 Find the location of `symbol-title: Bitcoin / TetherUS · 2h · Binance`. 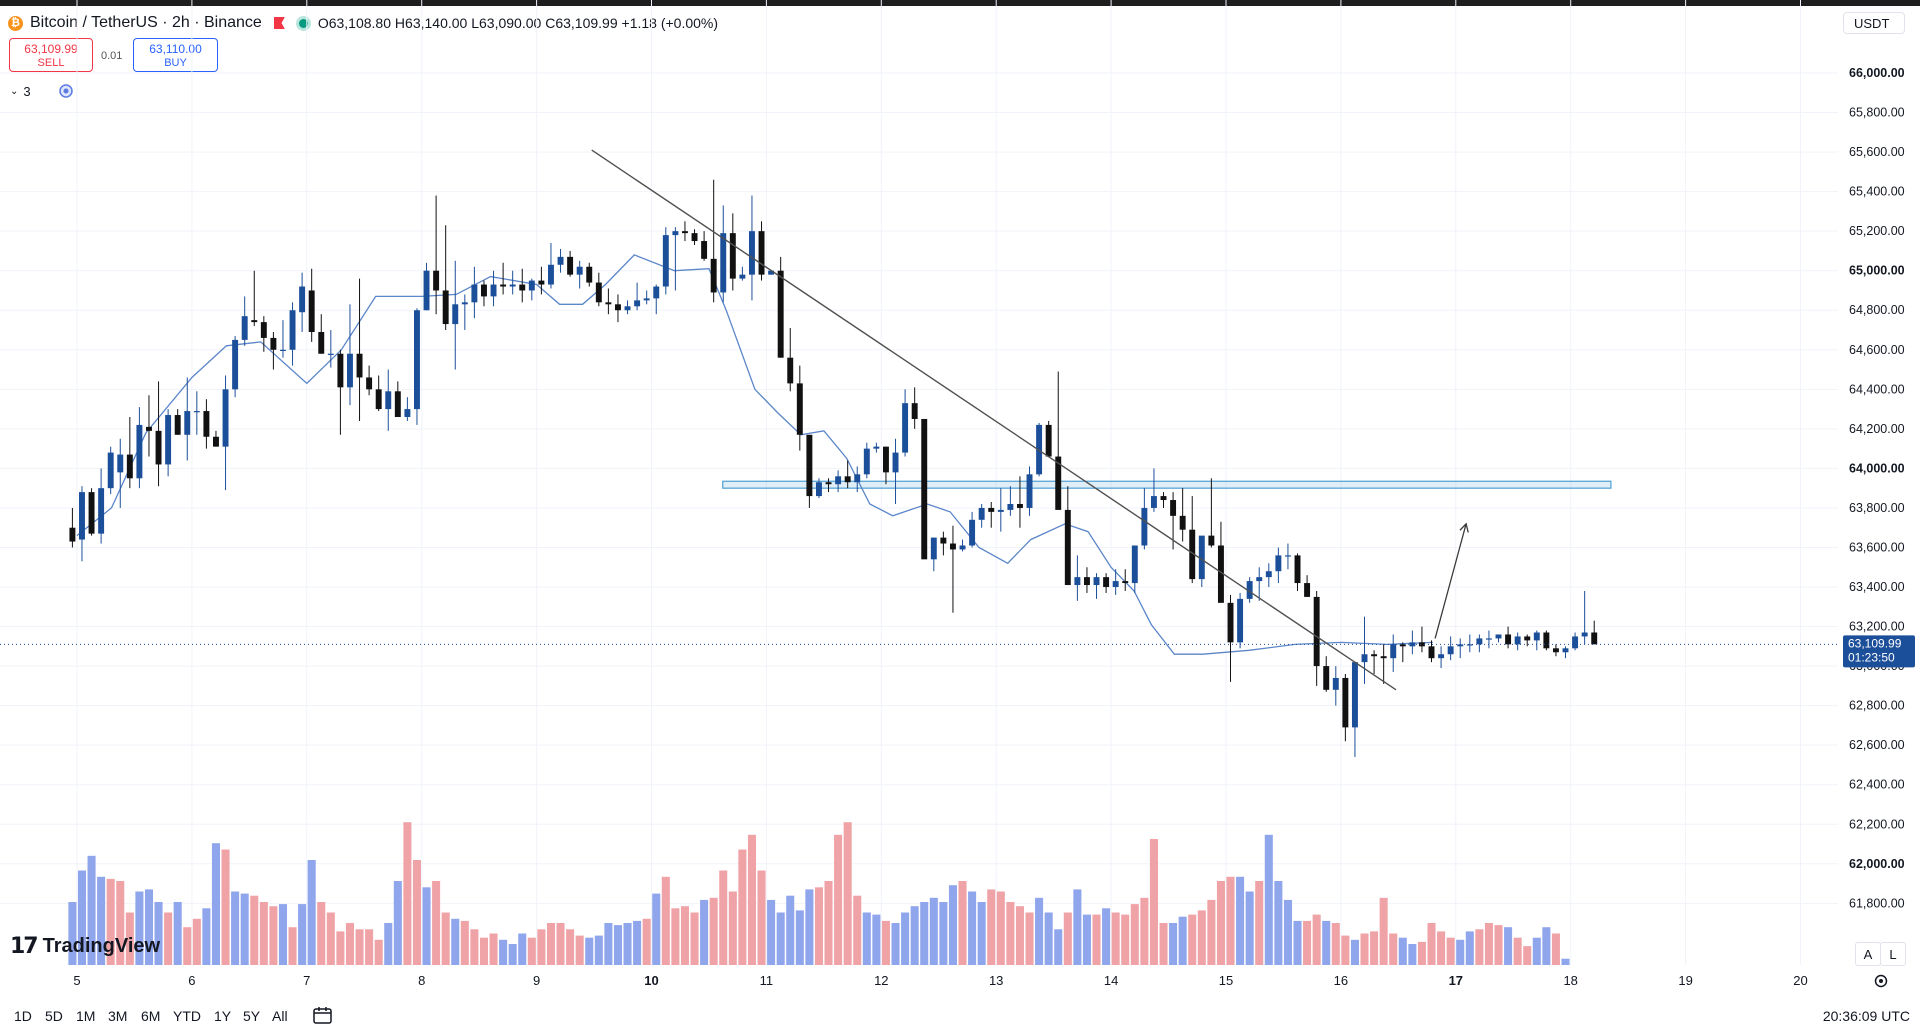

symbol-title: Bitcoin / TetherUS · 2h · Binance is located at coordinates (146, 22).